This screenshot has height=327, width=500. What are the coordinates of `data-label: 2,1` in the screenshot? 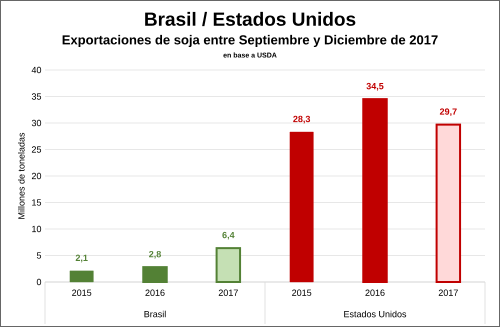 It's located at (82, 258).